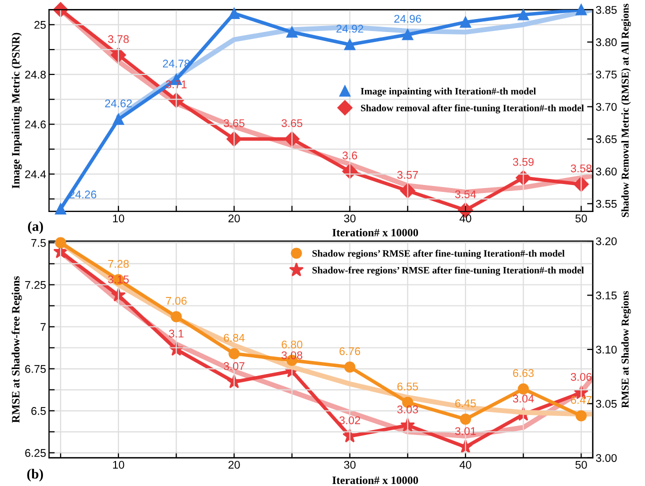 The width and height of the screenshot is (645, 486). Describe the element at coordinates (118, 264) in the screenshot. I see `data-label: 7.28` at that location.